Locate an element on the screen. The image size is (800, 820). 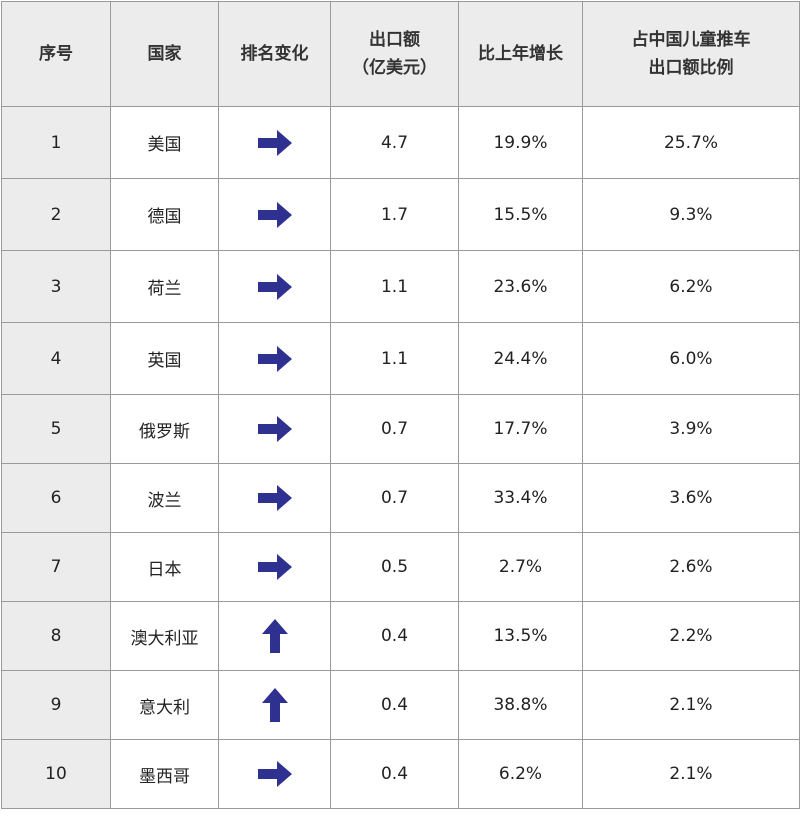
table-cell: 15.5% is located at coordinates (520, 214).